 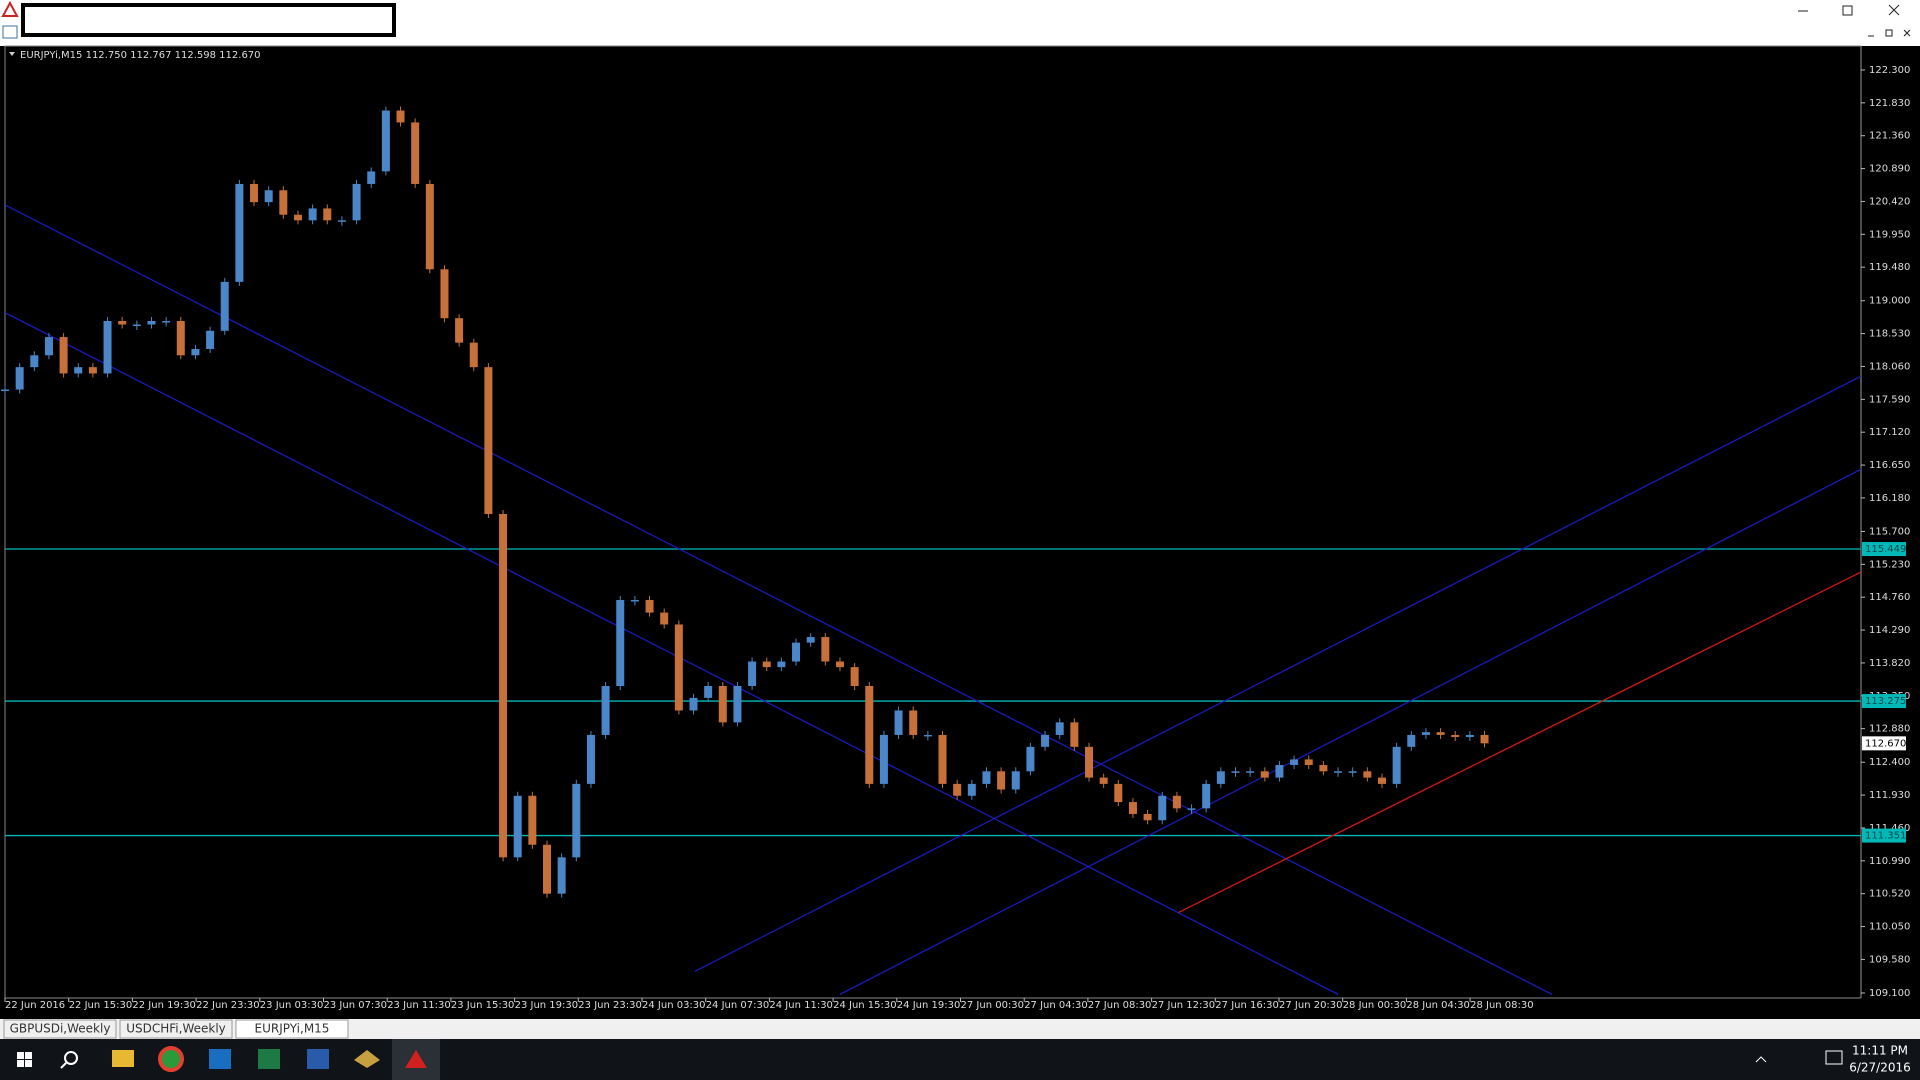 I want to click on explorer-icon, so click(x=123, y=1058).